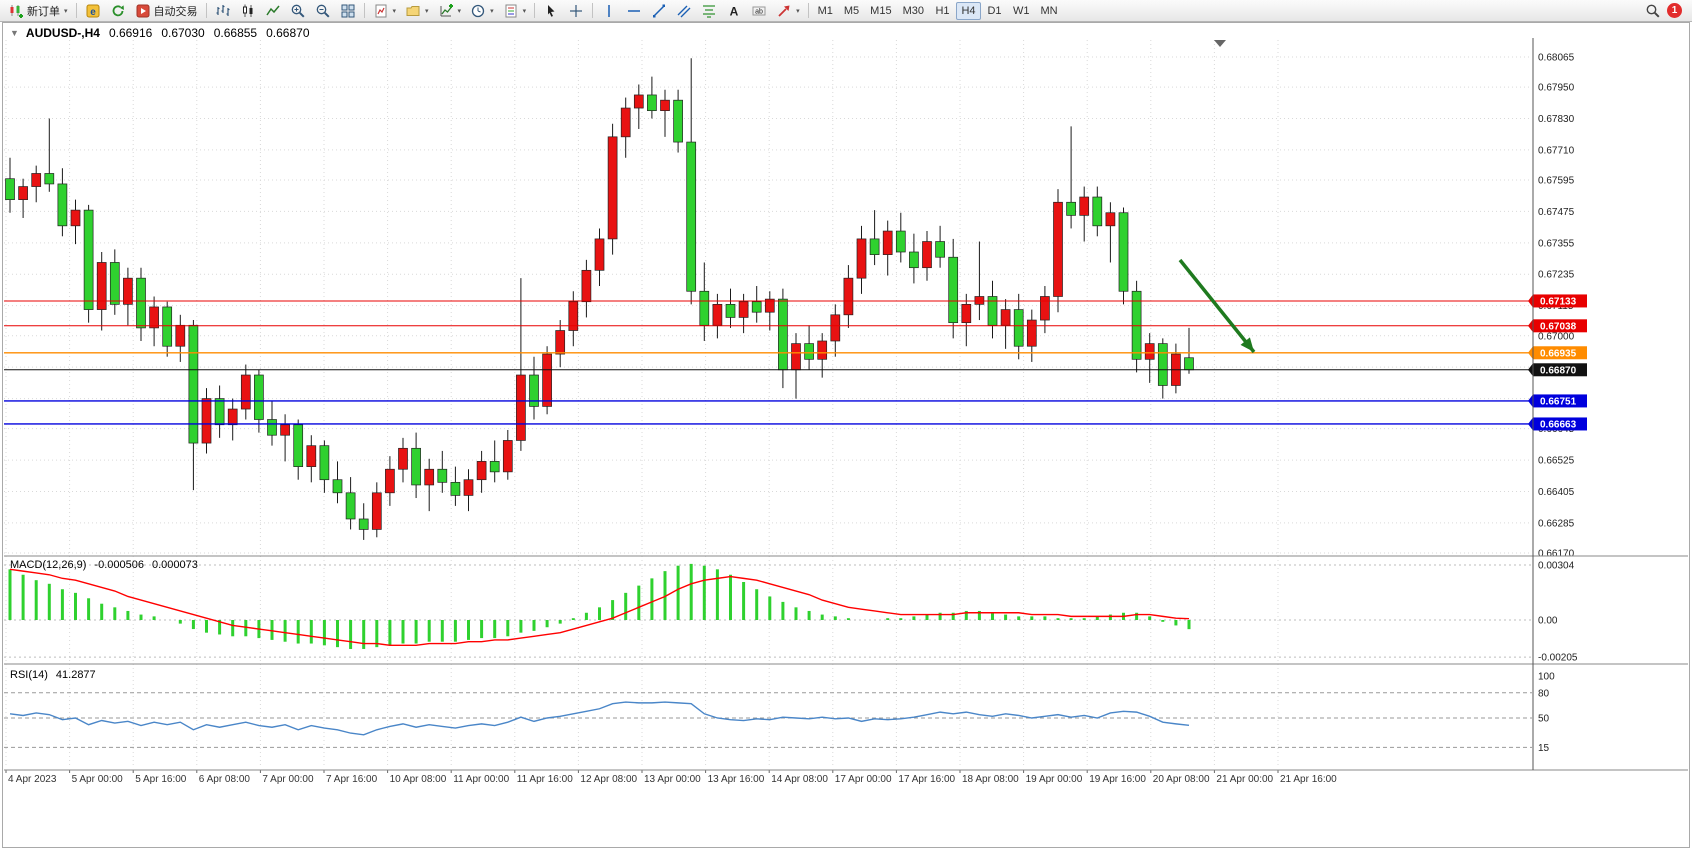  Describe the element at coordinates (634, 11) in the screenshot. I see `horizontal-line-tool-button` at that location.